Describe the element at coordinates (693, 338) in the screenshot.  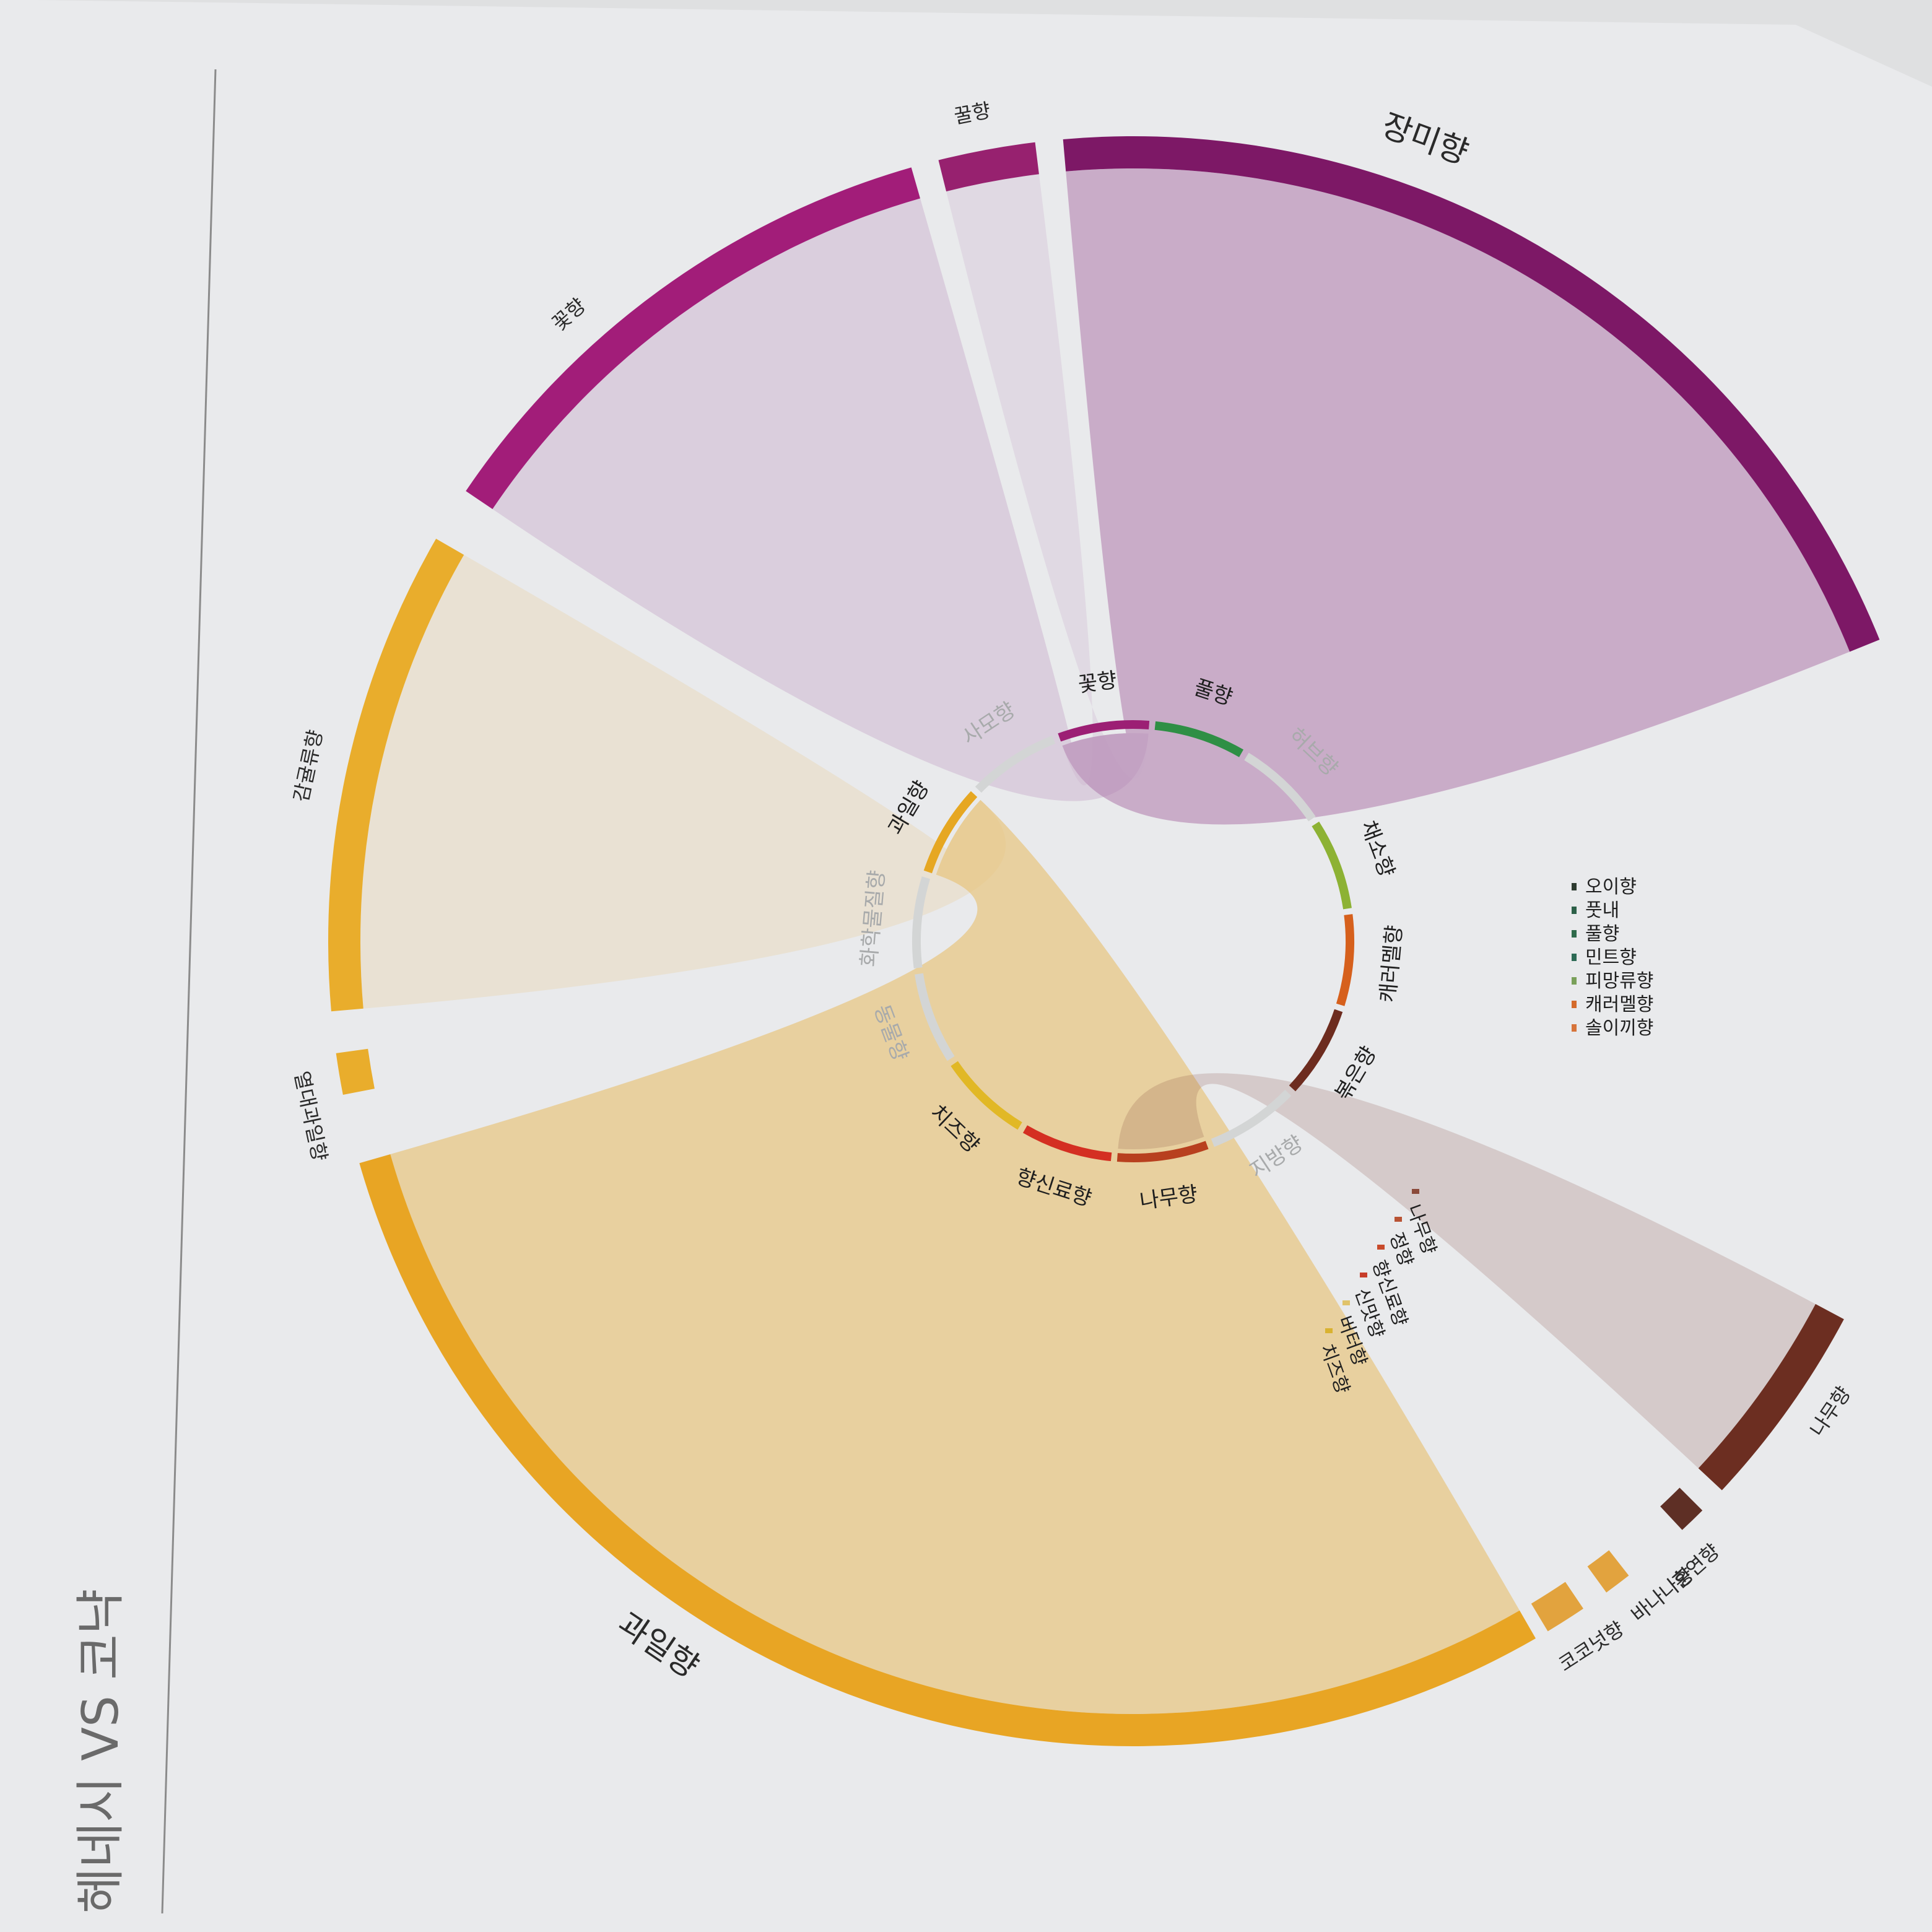
I see `outer-arc-flower` at that location.